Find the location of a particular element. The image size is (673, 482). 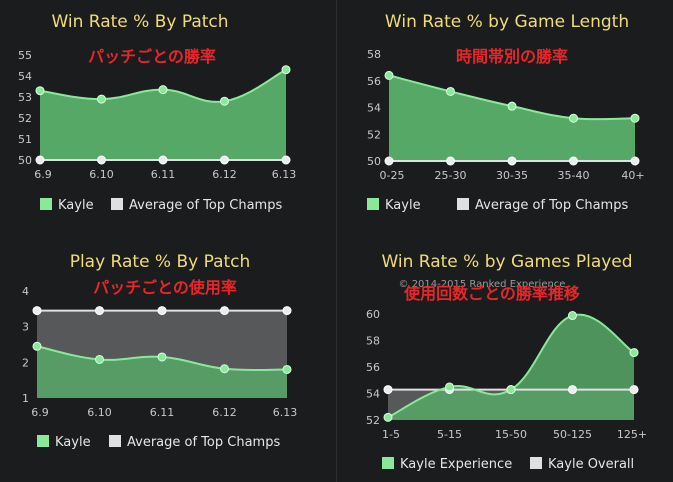

legend-item-series-2: Kayle Overall is located at coordinates (582, 464).